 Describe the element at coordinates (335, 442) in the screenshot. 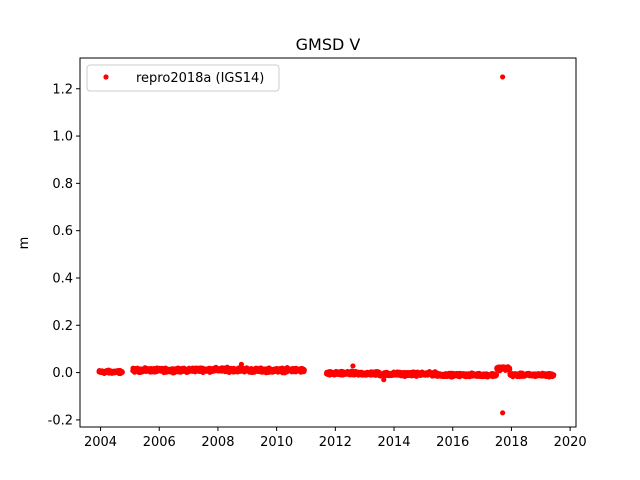

I see `x-tick-label: 2012` at that location.